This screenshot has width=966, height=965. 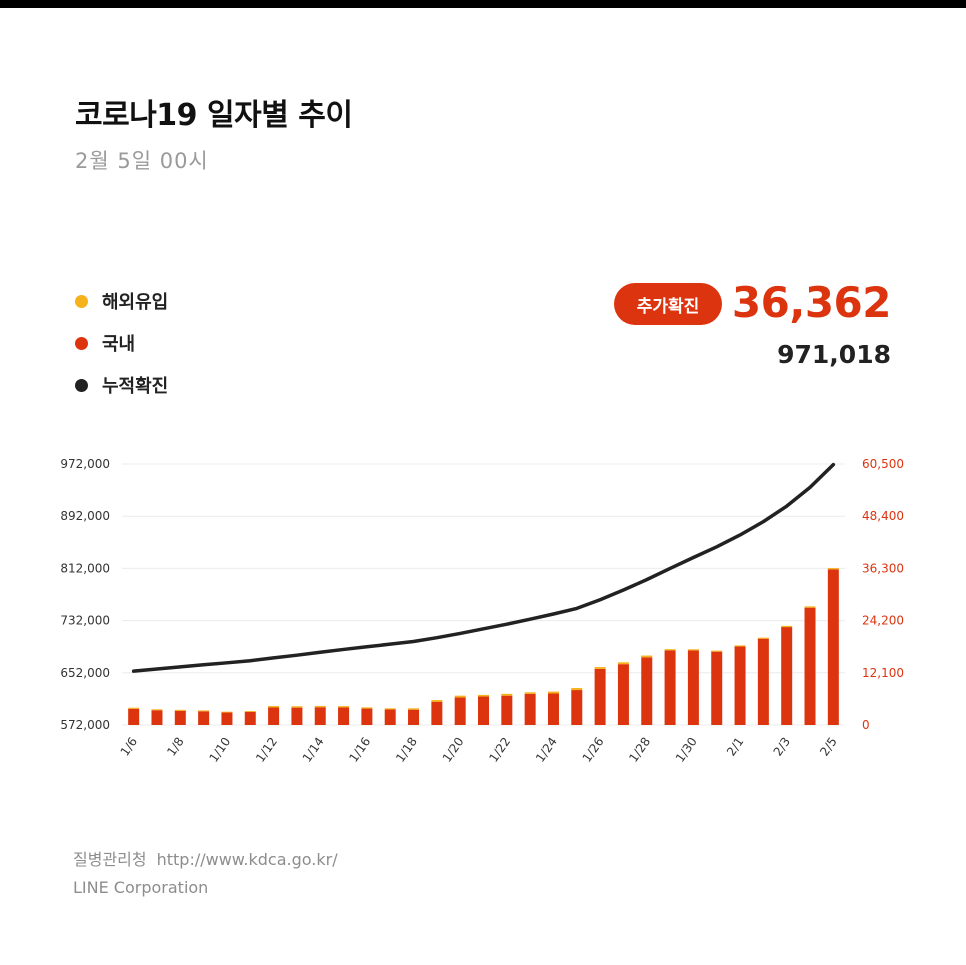 I want to click on x-tick-label: 1/28, so click(x=639, y=750).